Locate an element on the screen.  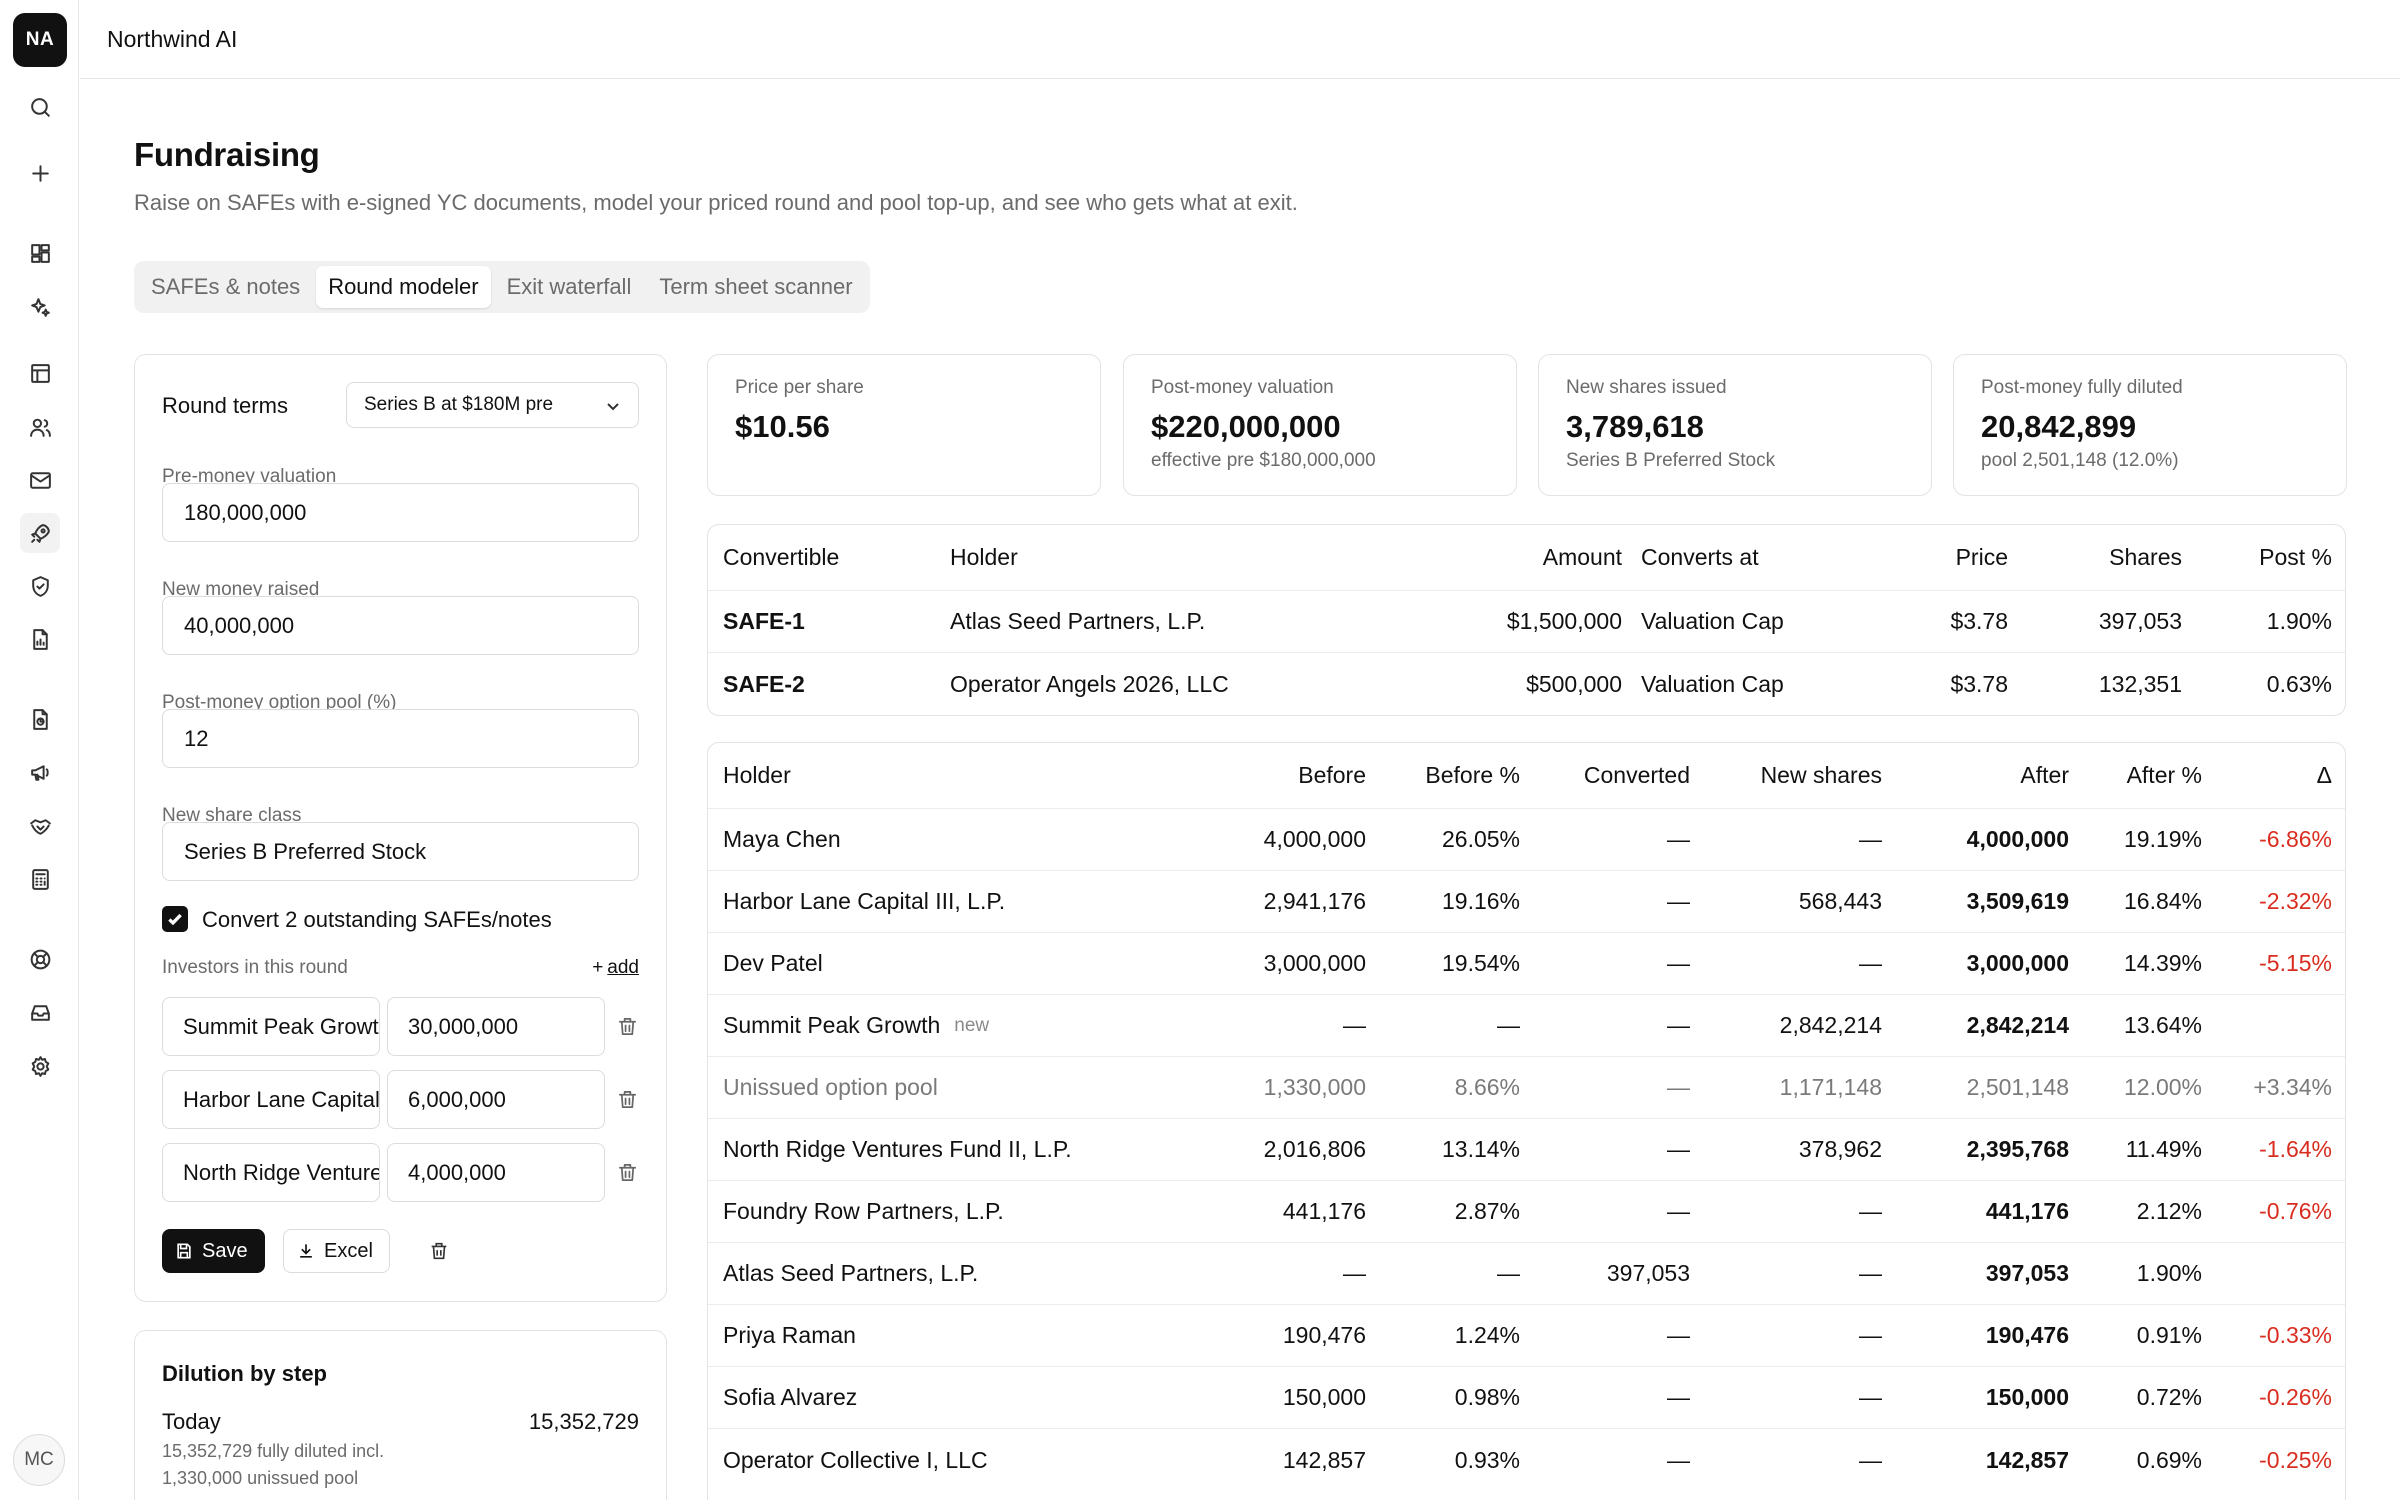
table-icon is located at coordinates (40, 373).